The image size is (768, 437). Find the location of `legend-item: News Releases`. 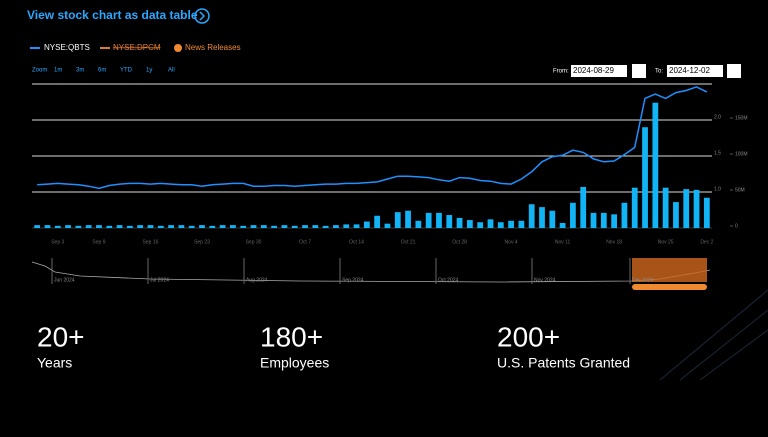

legend-item: News Releases is located at coordinates (213, 47).